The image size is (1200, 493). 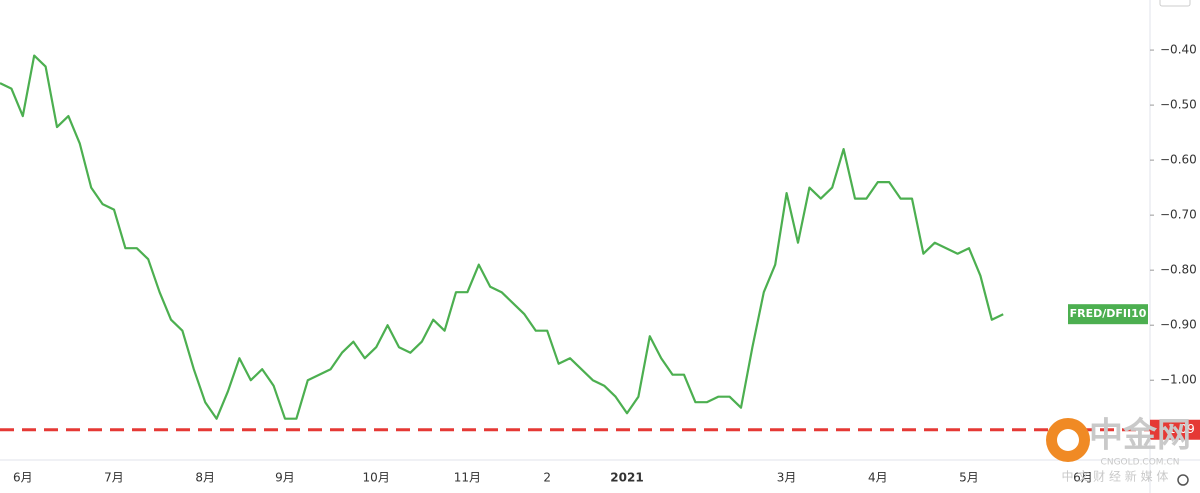 I want to click on settings-gear, so click(x=1183, y=480).